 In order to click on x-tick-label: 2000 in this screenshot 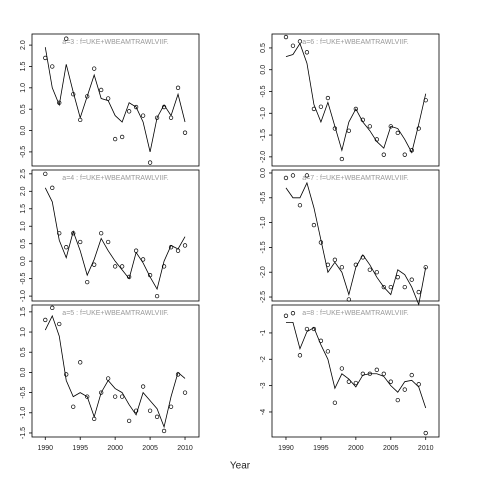, I will do `click(115, 448)`.